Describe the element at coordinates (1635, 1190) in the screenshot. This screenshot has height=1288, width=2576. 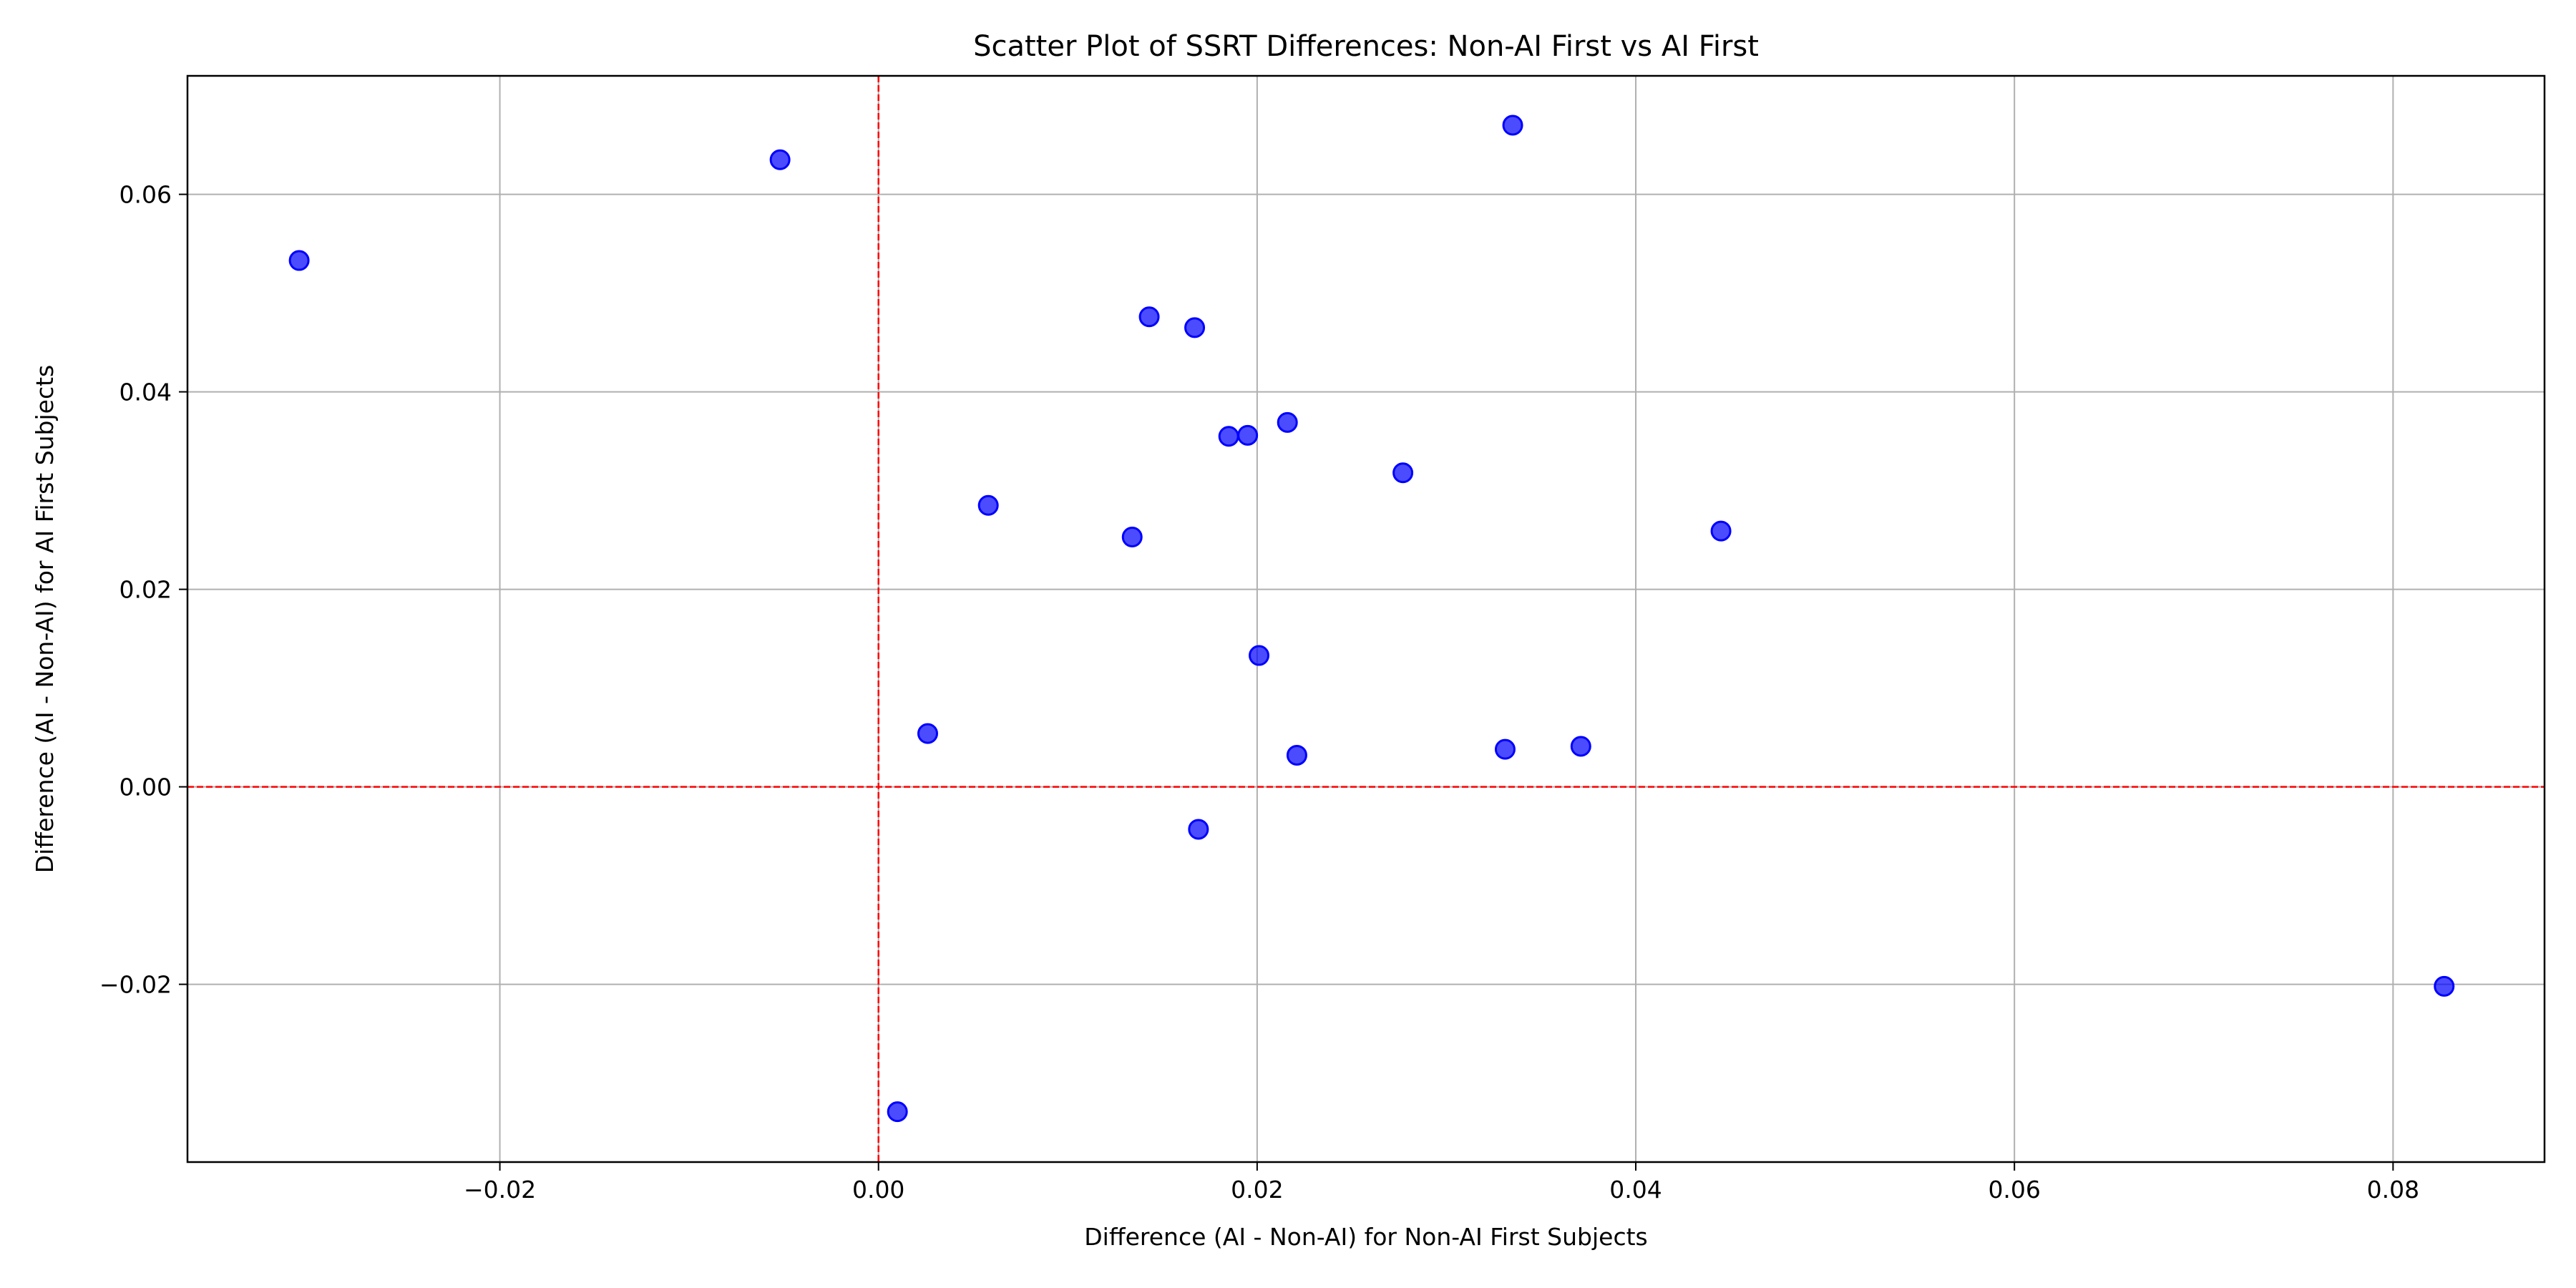
I see `x-tick-label: 0.04` at that location.